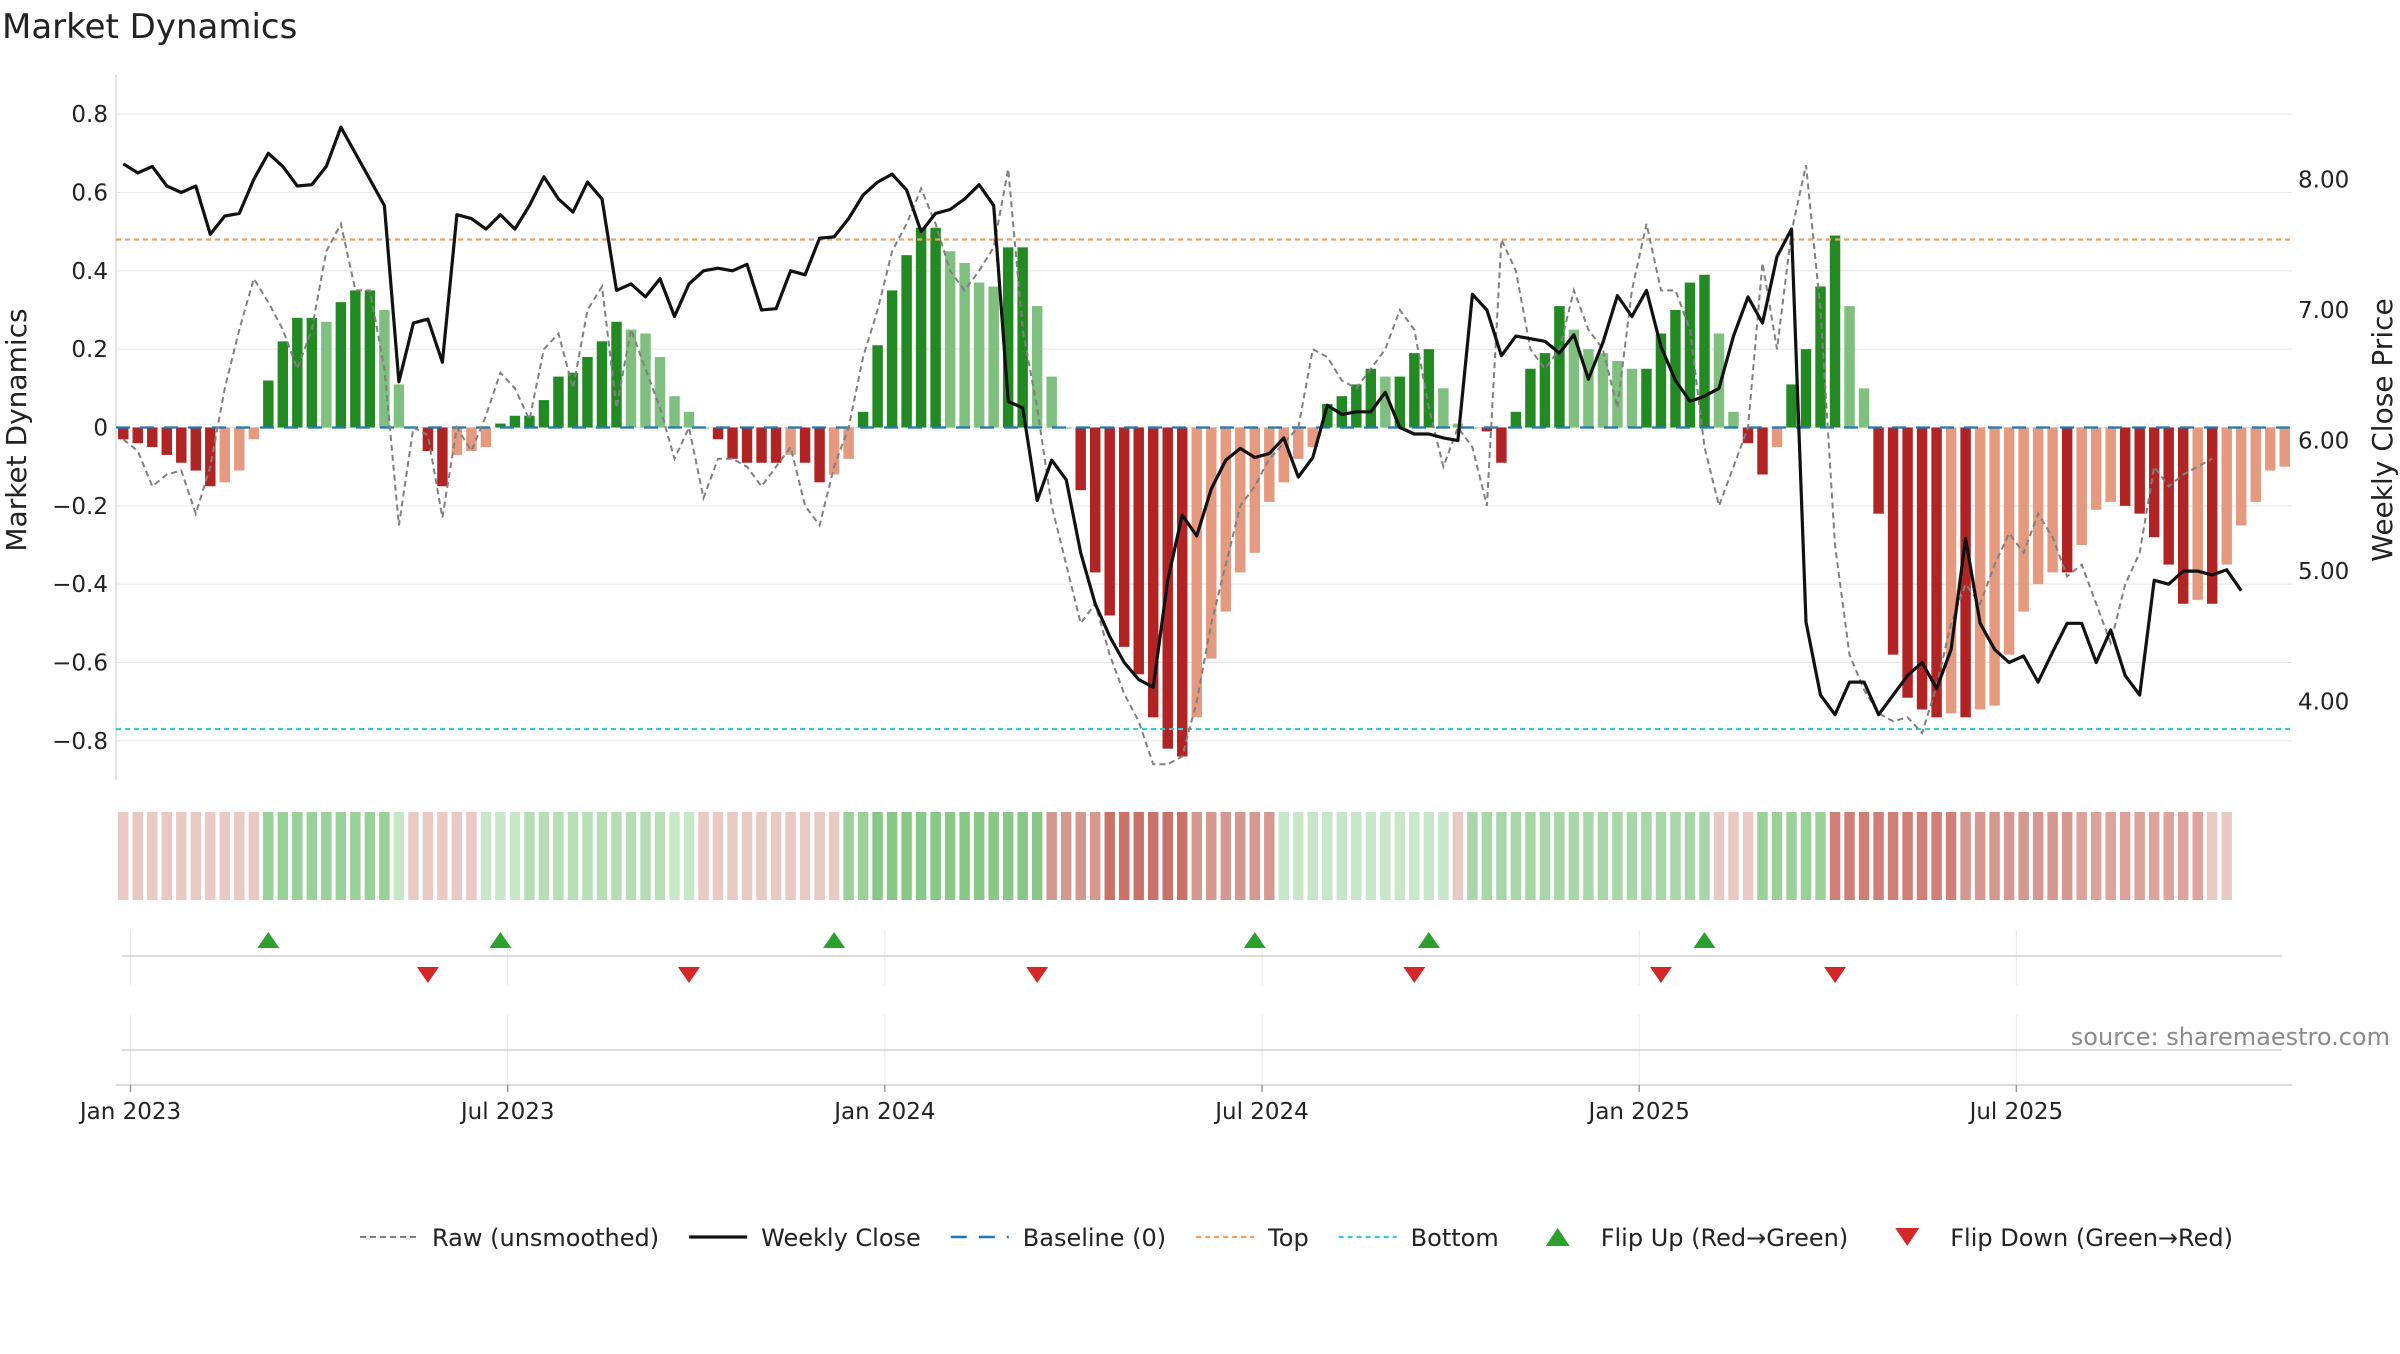 This screenshot has height=1354, width=2400. I want to click on legend-swatch-flip-down, so click(1907, 1237).